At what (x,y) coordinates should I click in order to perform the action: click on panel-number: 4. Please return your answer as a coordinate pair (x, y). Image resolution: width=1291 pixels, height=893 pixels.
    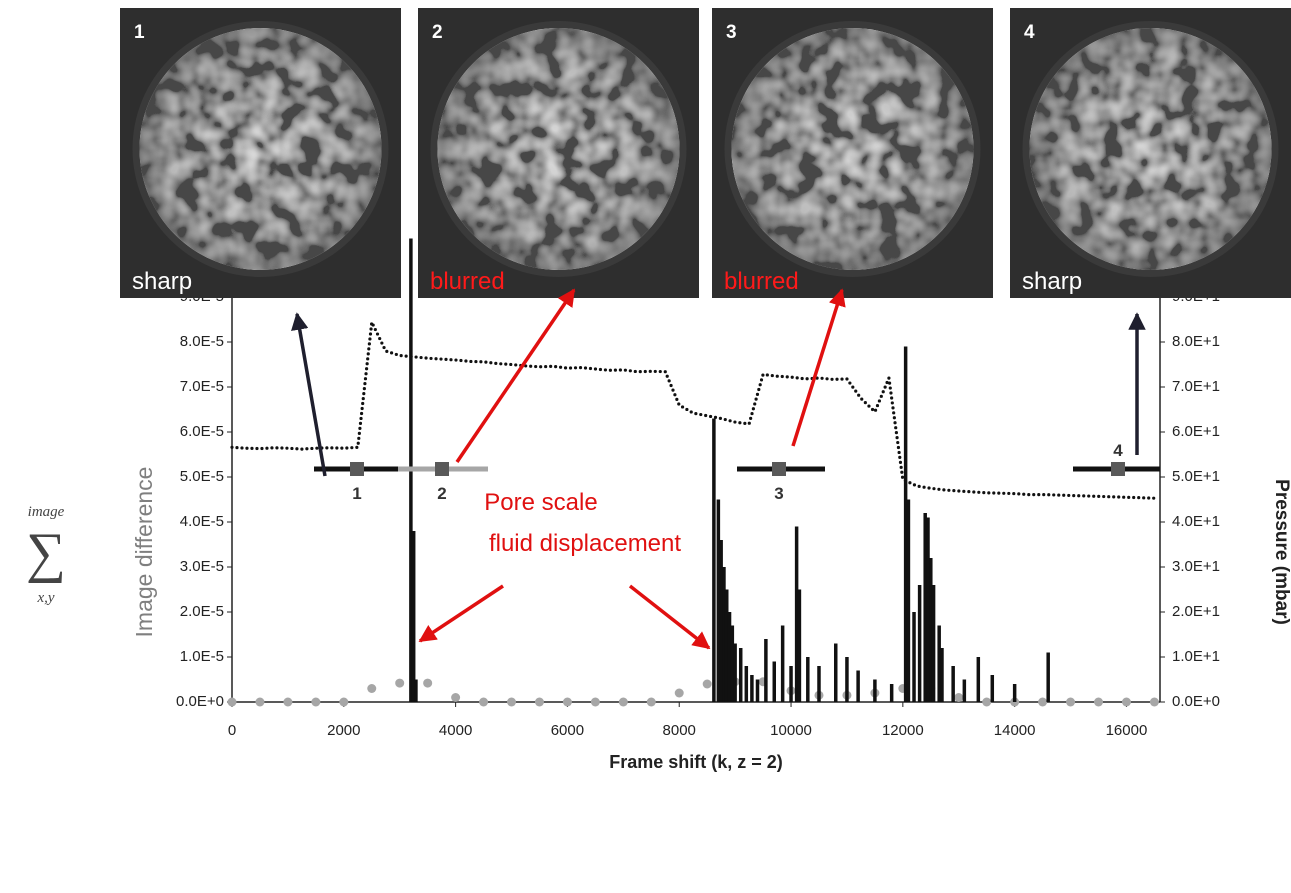
    Looking at the image, I should click on (1029, 32).